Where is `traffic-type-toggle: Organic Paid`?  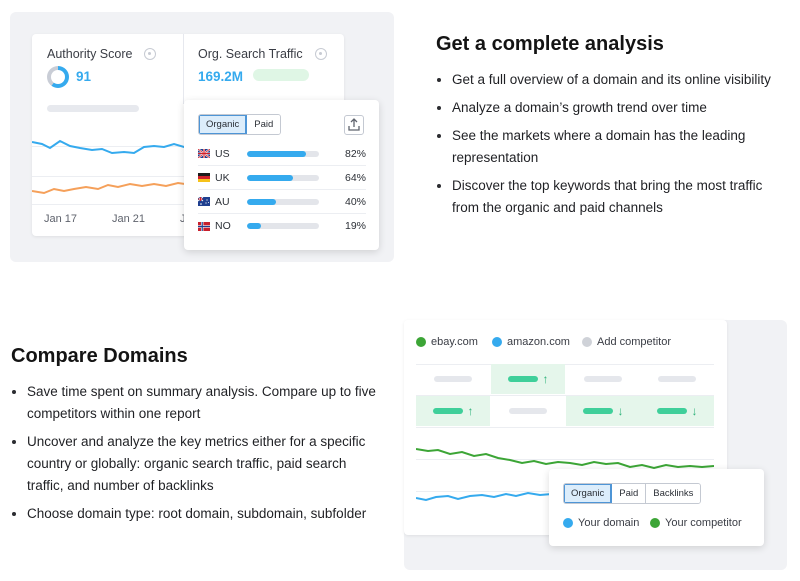
traffic-type-toggle: Organic Paid is located at coordinates (240, 124).